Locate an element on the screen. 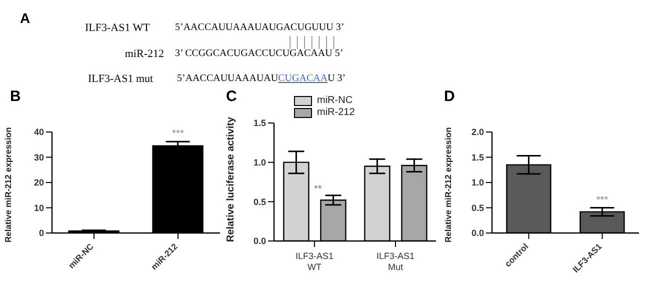  legend-label: miR-212 is located at coordinates (335, 112).